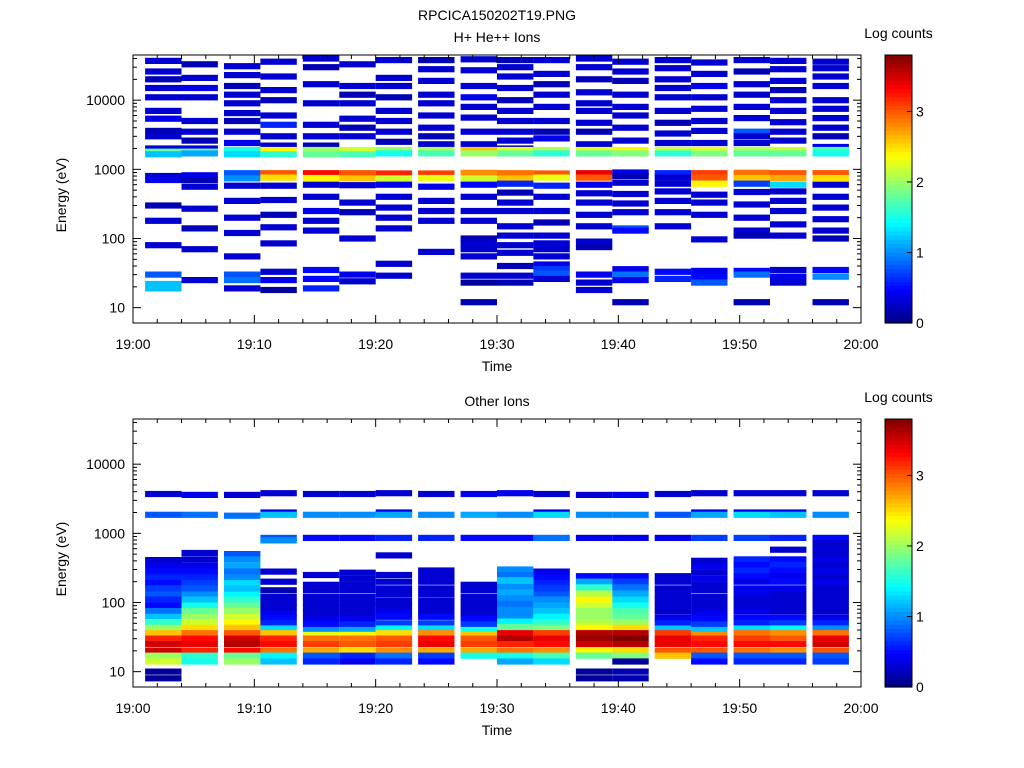  Describe the element at coordinates (920, 182) in the screenshot. I see `colorbar-tick-label: 2` at that location.